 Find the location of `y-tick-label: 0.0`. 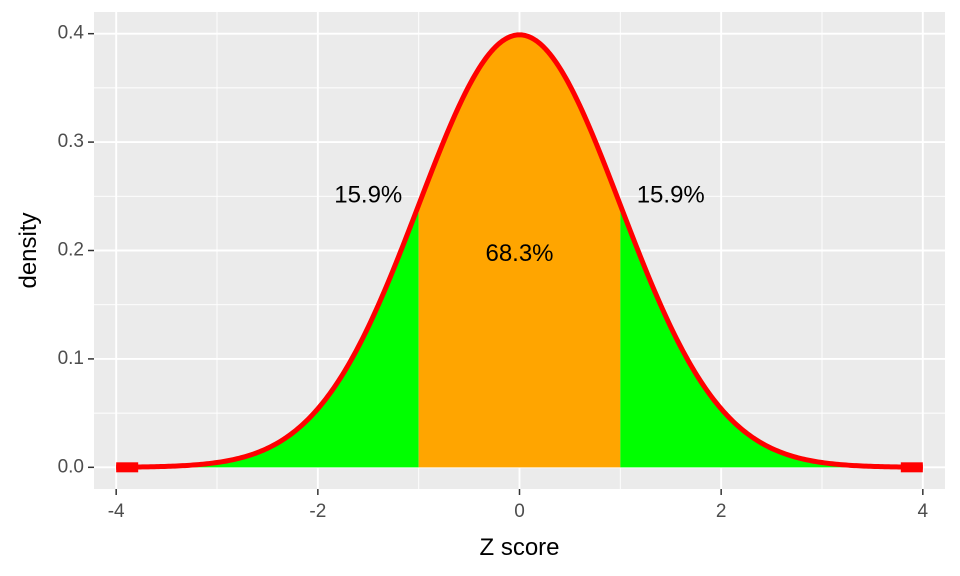

y-tick-label: 0.0 is located at coordinates (71, 466).